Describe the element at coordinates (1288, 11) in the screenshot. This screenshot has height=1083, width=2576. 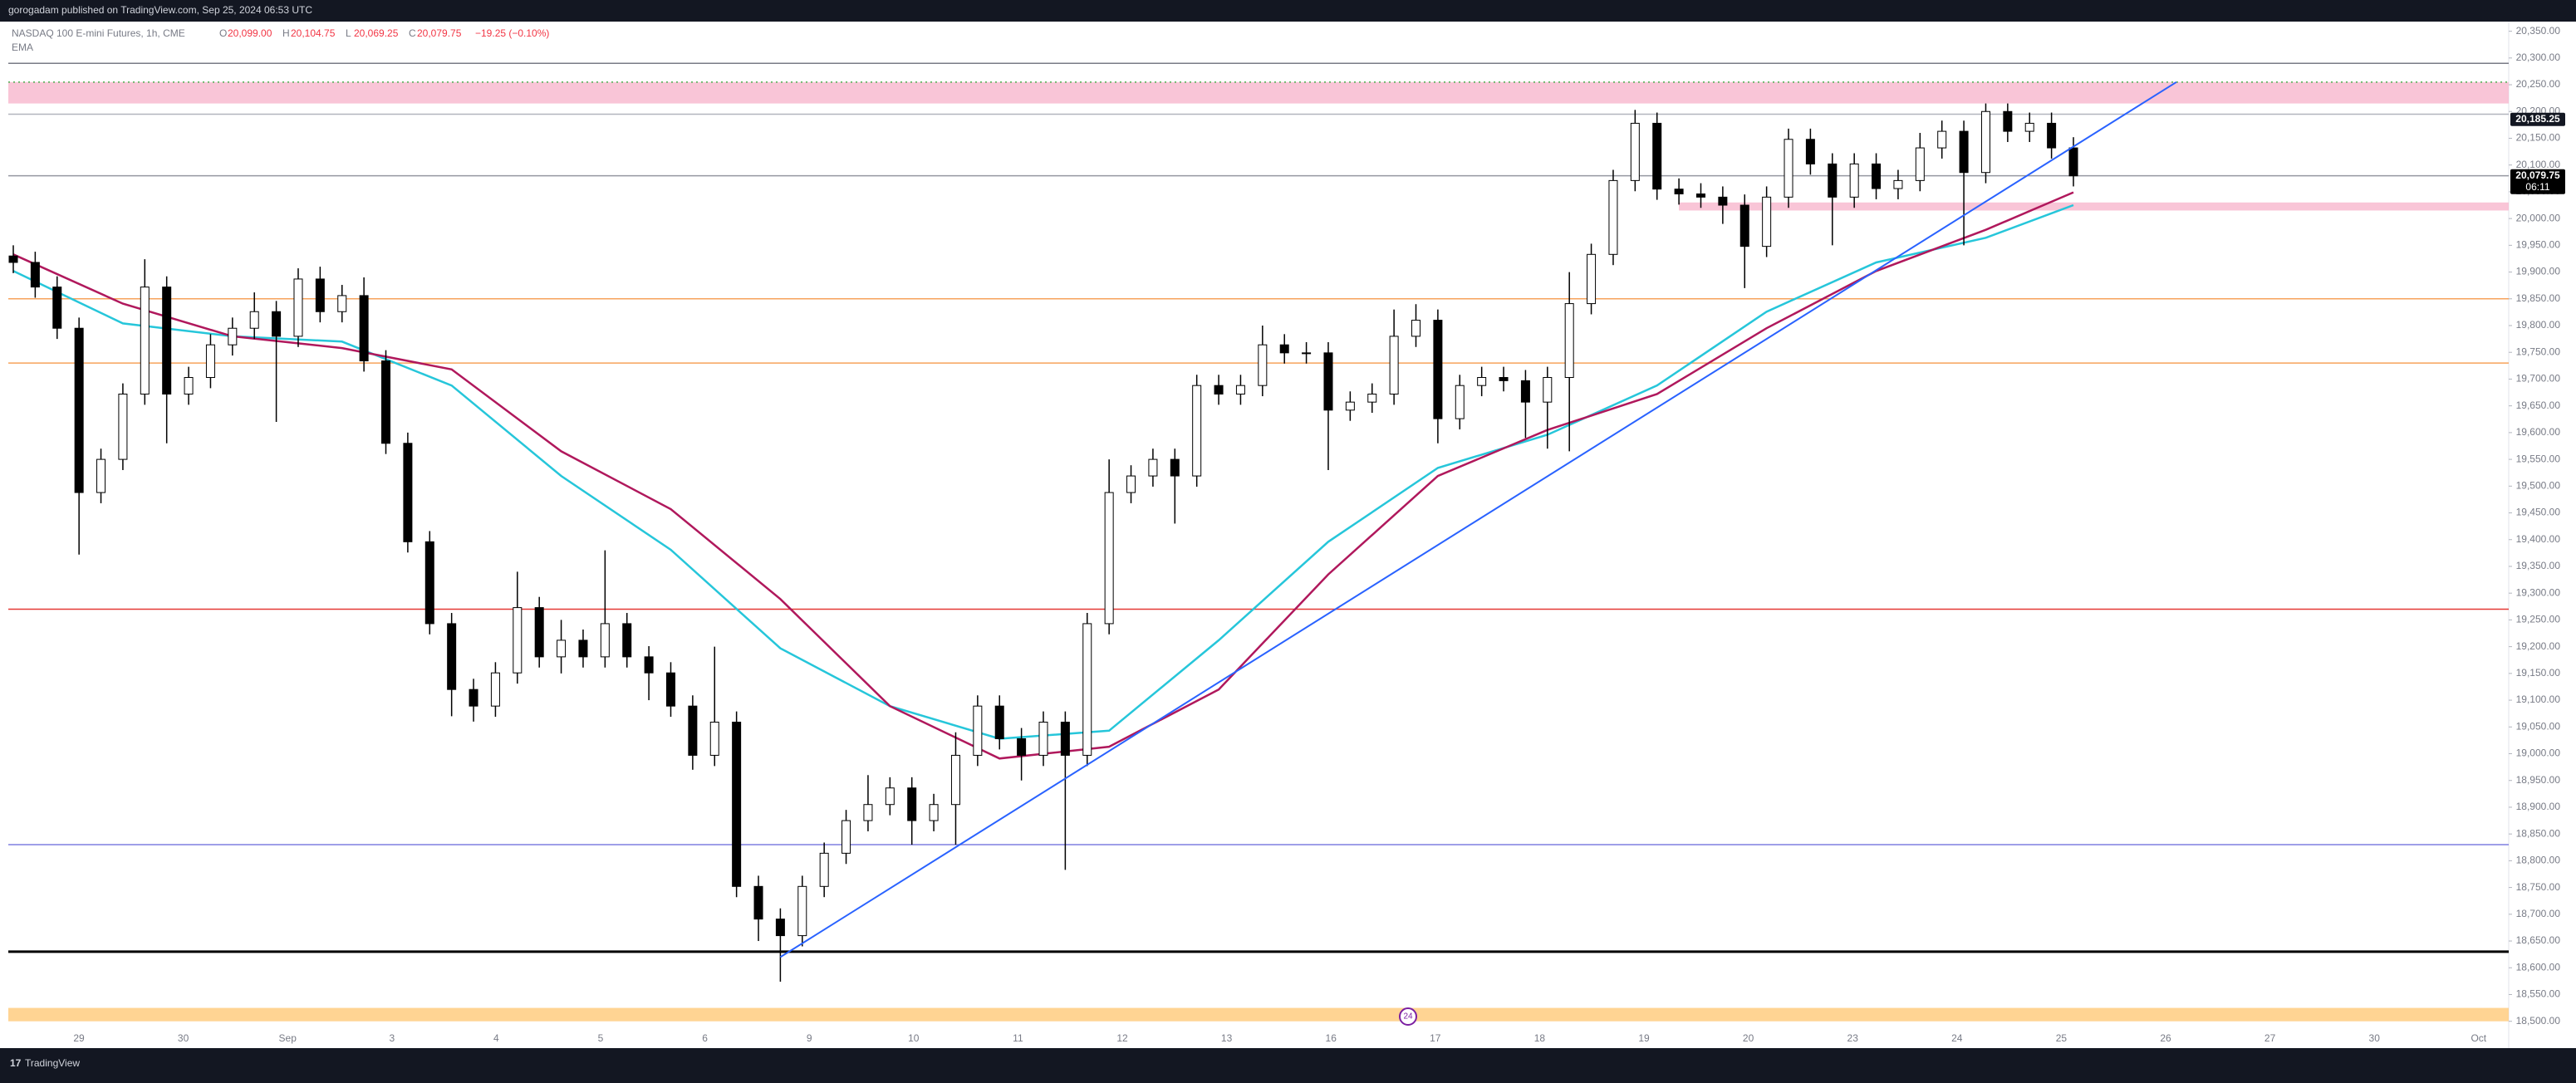
I see `top-bar` at that location.